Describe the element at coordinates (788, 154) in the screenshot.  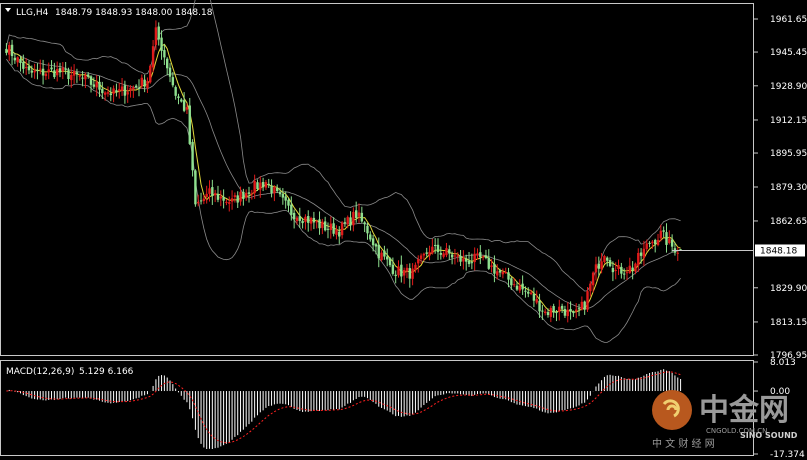
I see `price-tick-label: 1895.95` at that location.